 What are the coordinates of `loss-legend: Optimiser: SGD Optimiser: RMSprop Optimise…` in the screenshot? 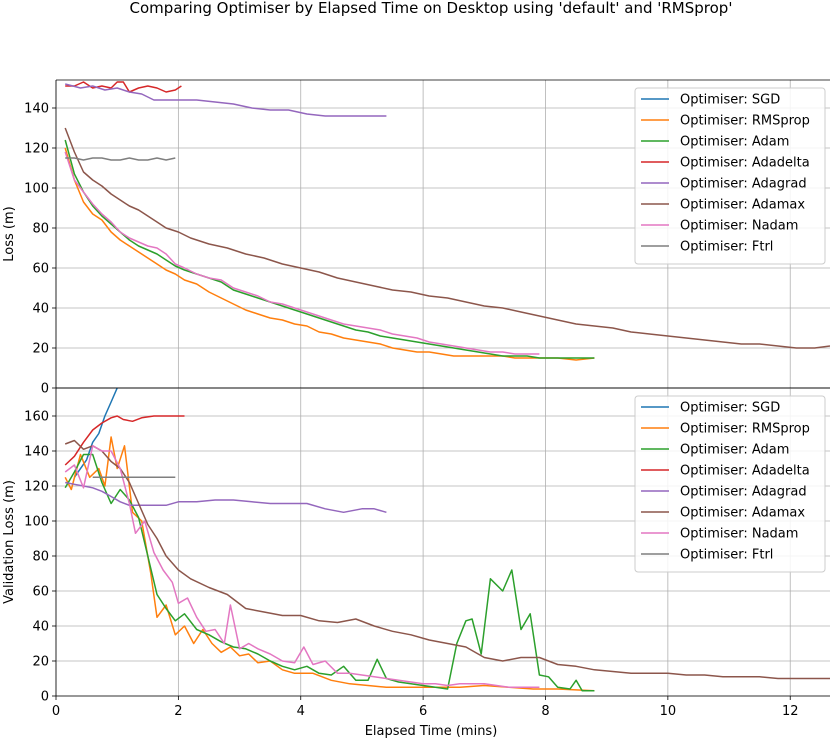 It's located at (730, 176).